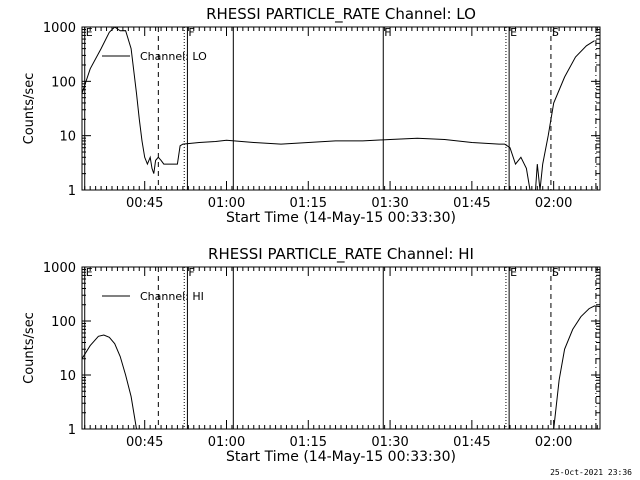 This screenshot has height=480, width=640. Describe the element at coordinates (173, 56) in the screenshot. I see `legend-label: Channel: LO` at that location.